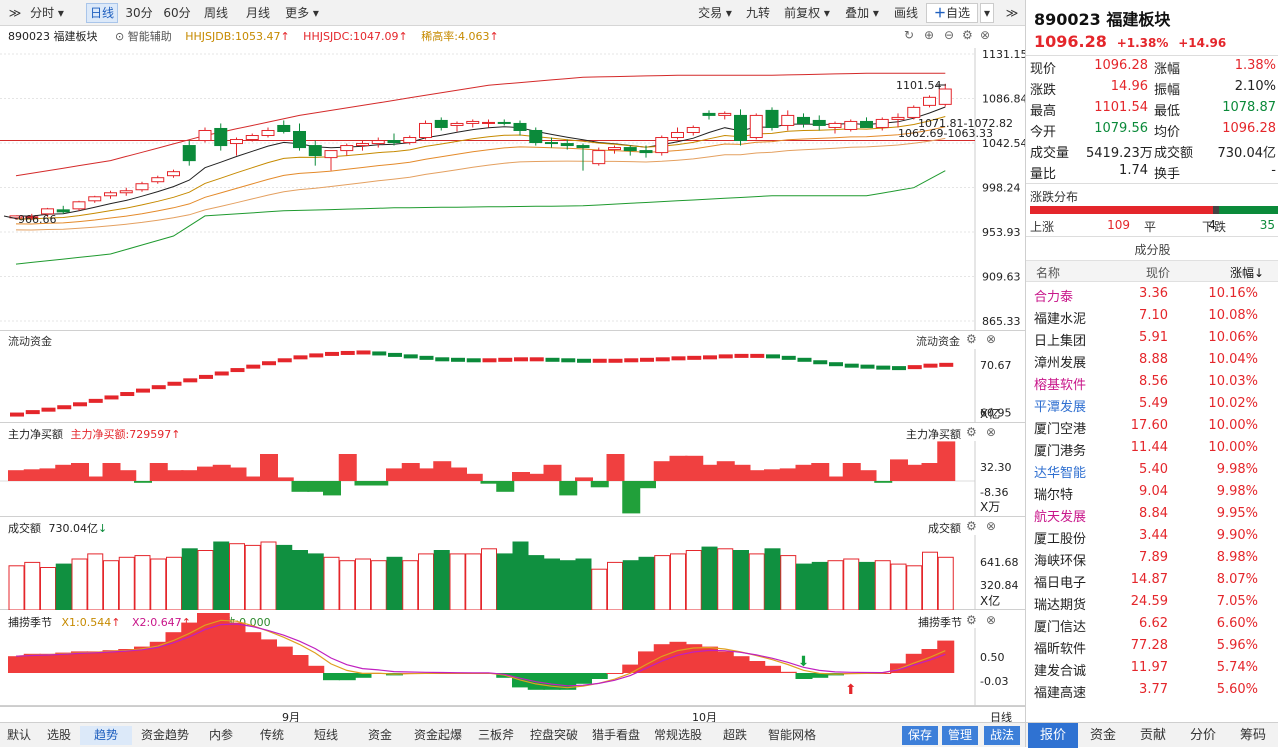  I want to click on bottom-tab-9: 三板斧, so click(495, 735).